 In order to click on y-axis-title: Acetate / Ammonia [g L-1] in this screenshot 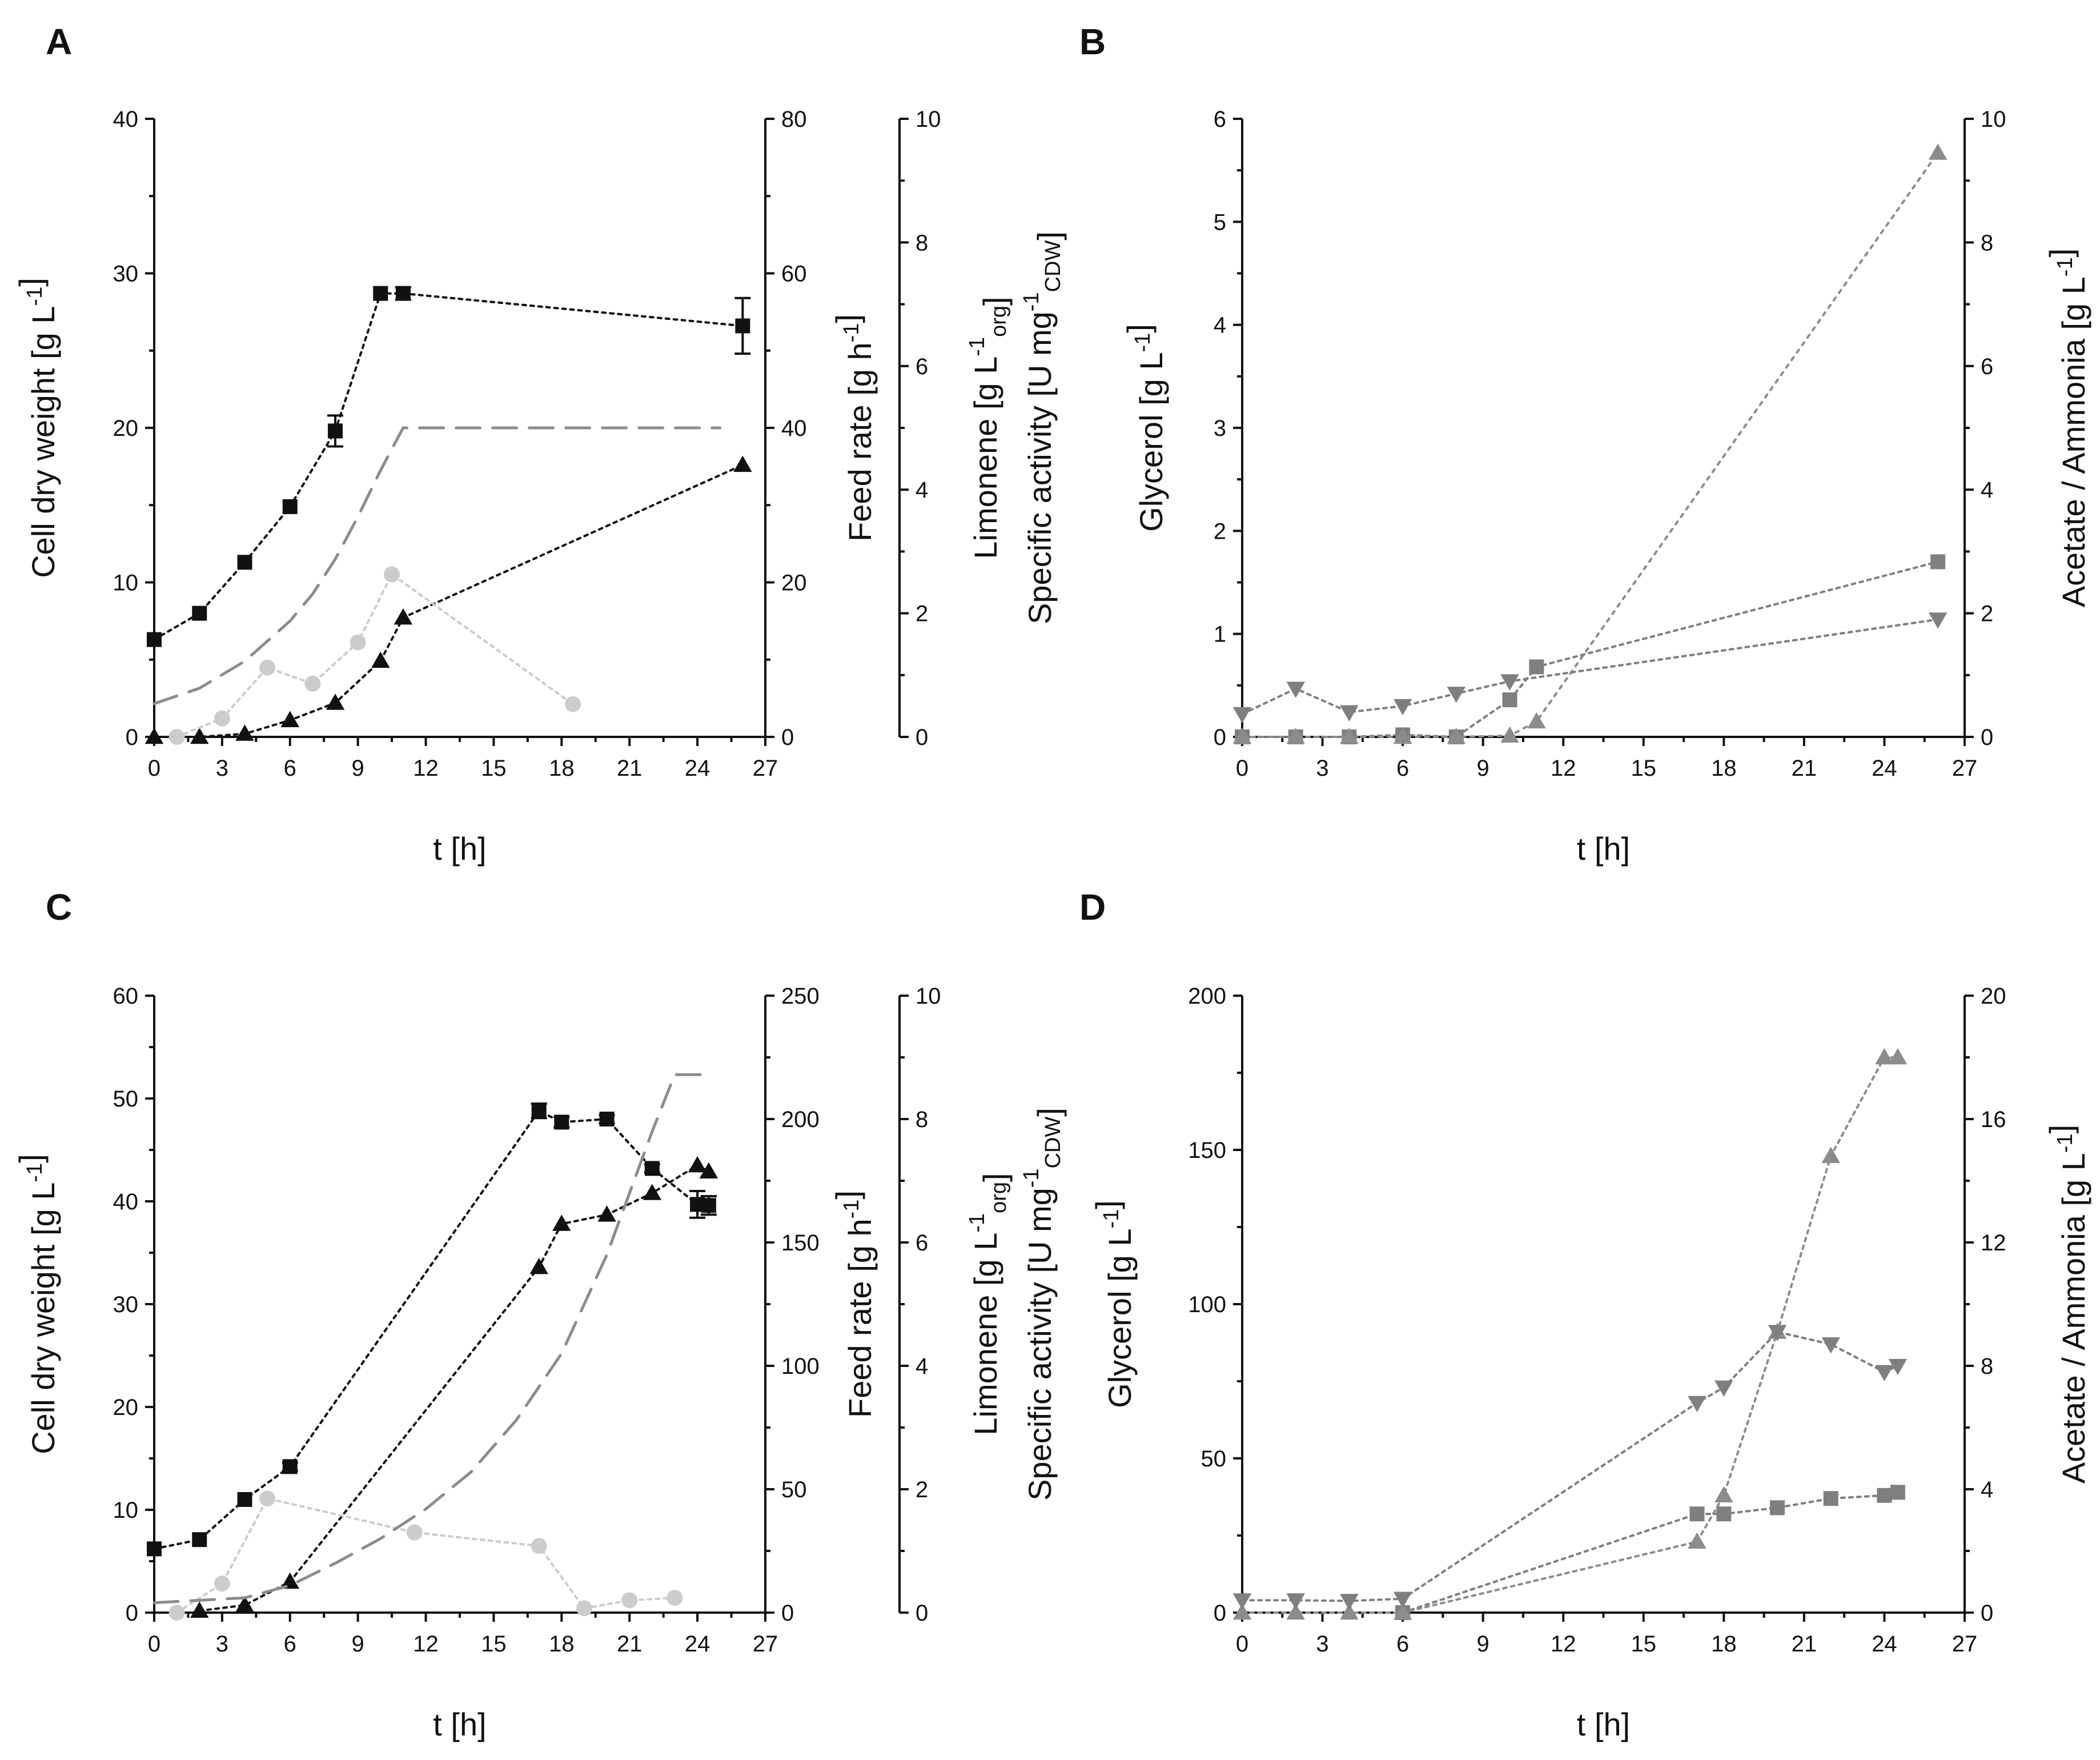, I will do `click(2067, 427)`.